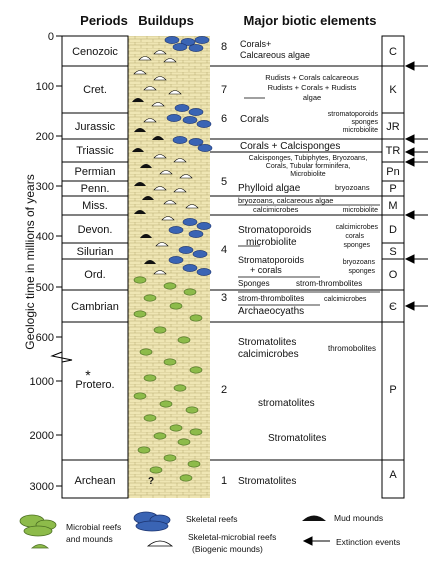 This screenshot has height=571, width=438. Describe the element at coordinates (95, 189) in the screenshot. I see `period-name-pennsylvanian: Penn.` at that location.